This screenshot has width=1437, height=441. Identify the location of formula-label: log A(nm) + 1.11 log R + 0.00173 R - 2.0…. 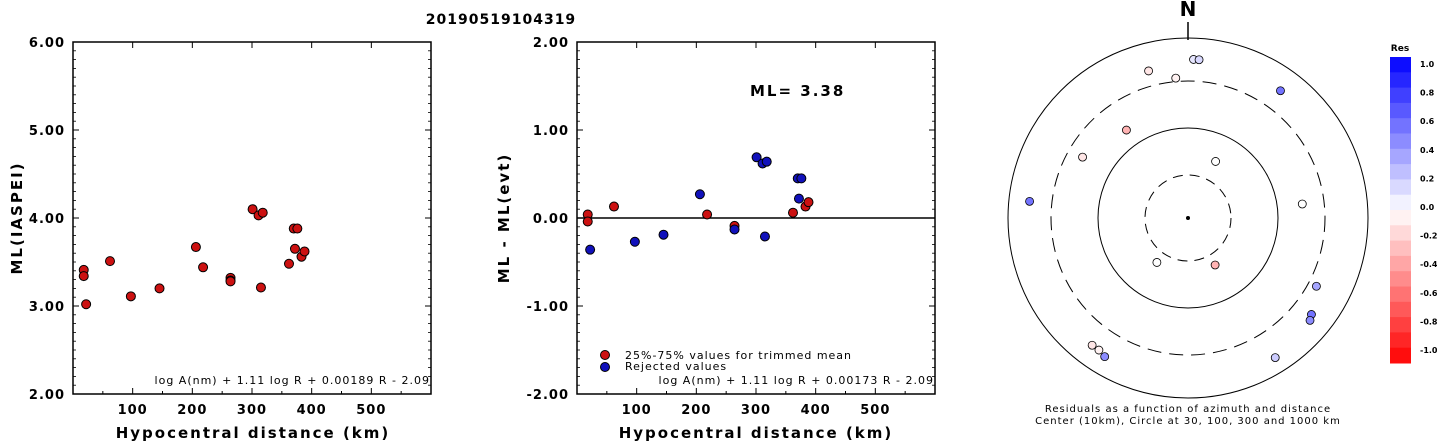
(796, 380).